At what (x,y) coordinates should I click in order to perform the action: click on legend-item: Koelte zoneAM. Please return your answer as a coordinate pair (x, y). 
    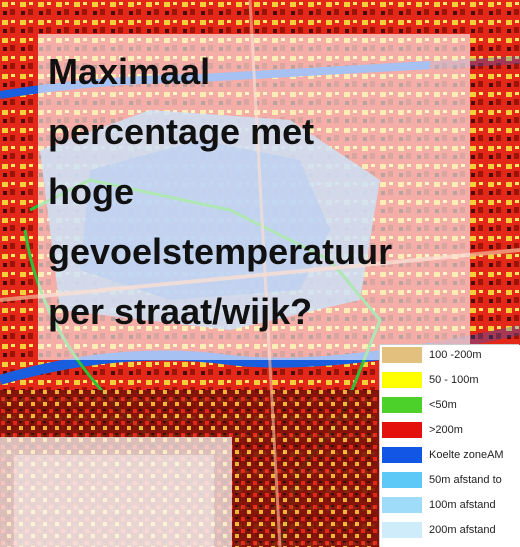
    Looking at the image, I should click on (450, 455).